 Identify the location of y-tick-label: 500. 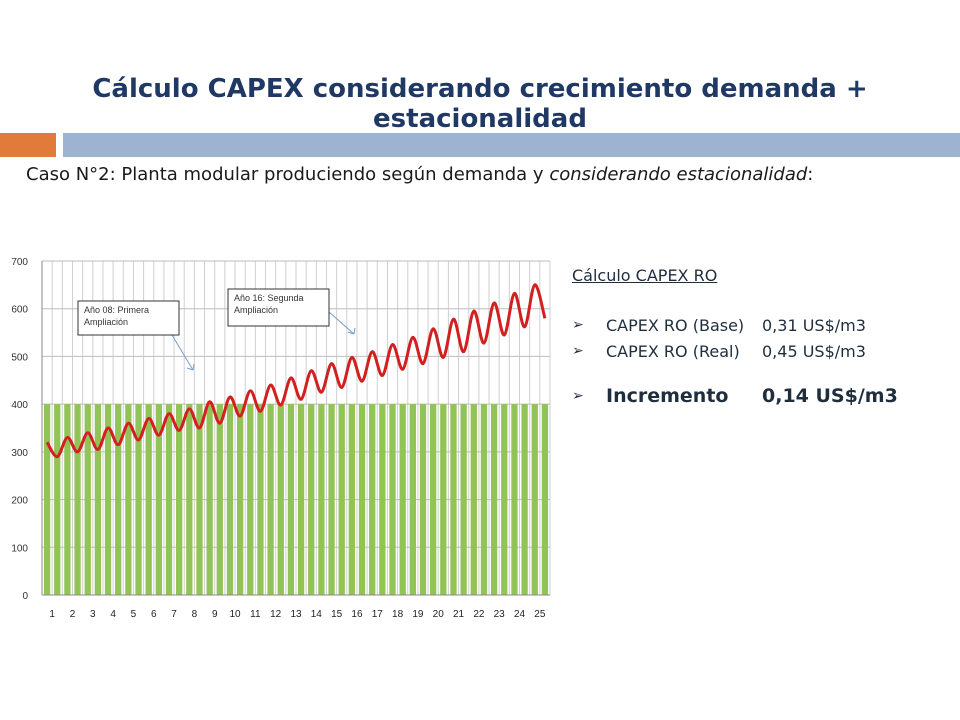
(19, 357).